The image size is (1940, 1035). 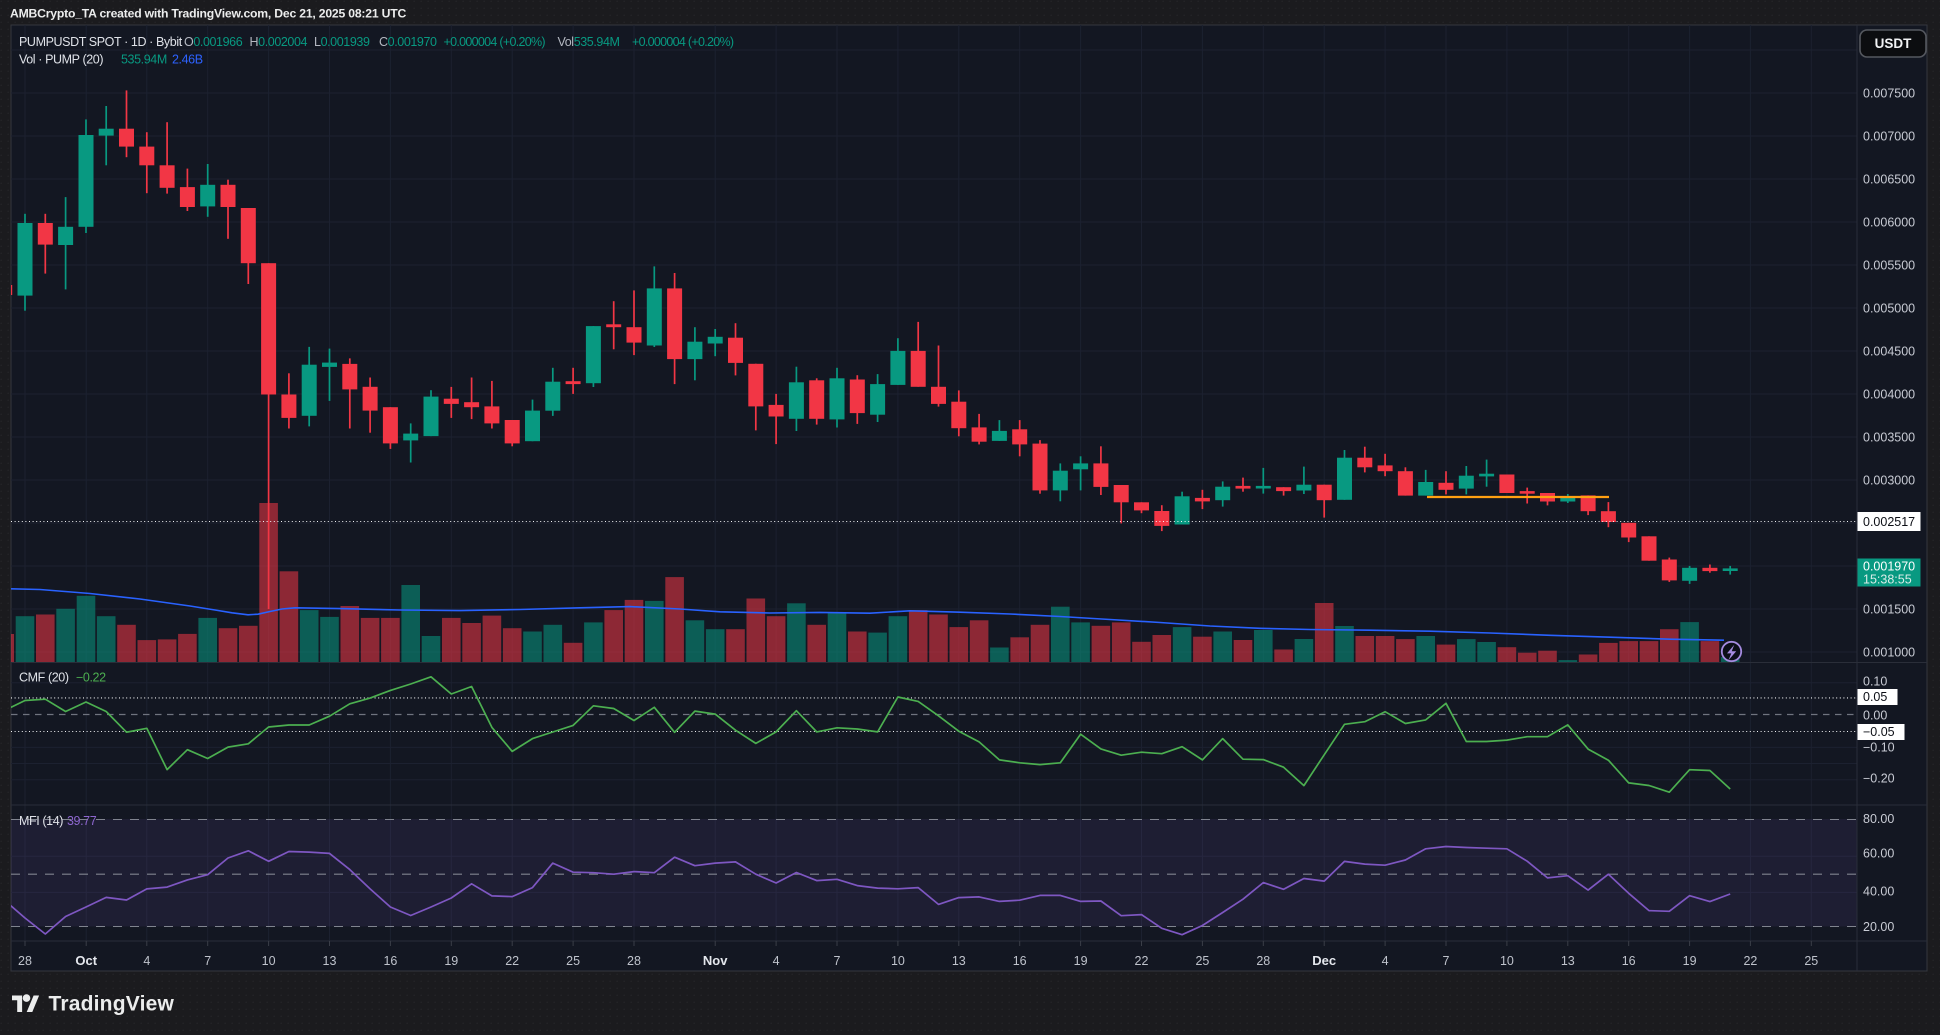 I want to click on svg-text: C0.001970, so click(x=408, y=42).